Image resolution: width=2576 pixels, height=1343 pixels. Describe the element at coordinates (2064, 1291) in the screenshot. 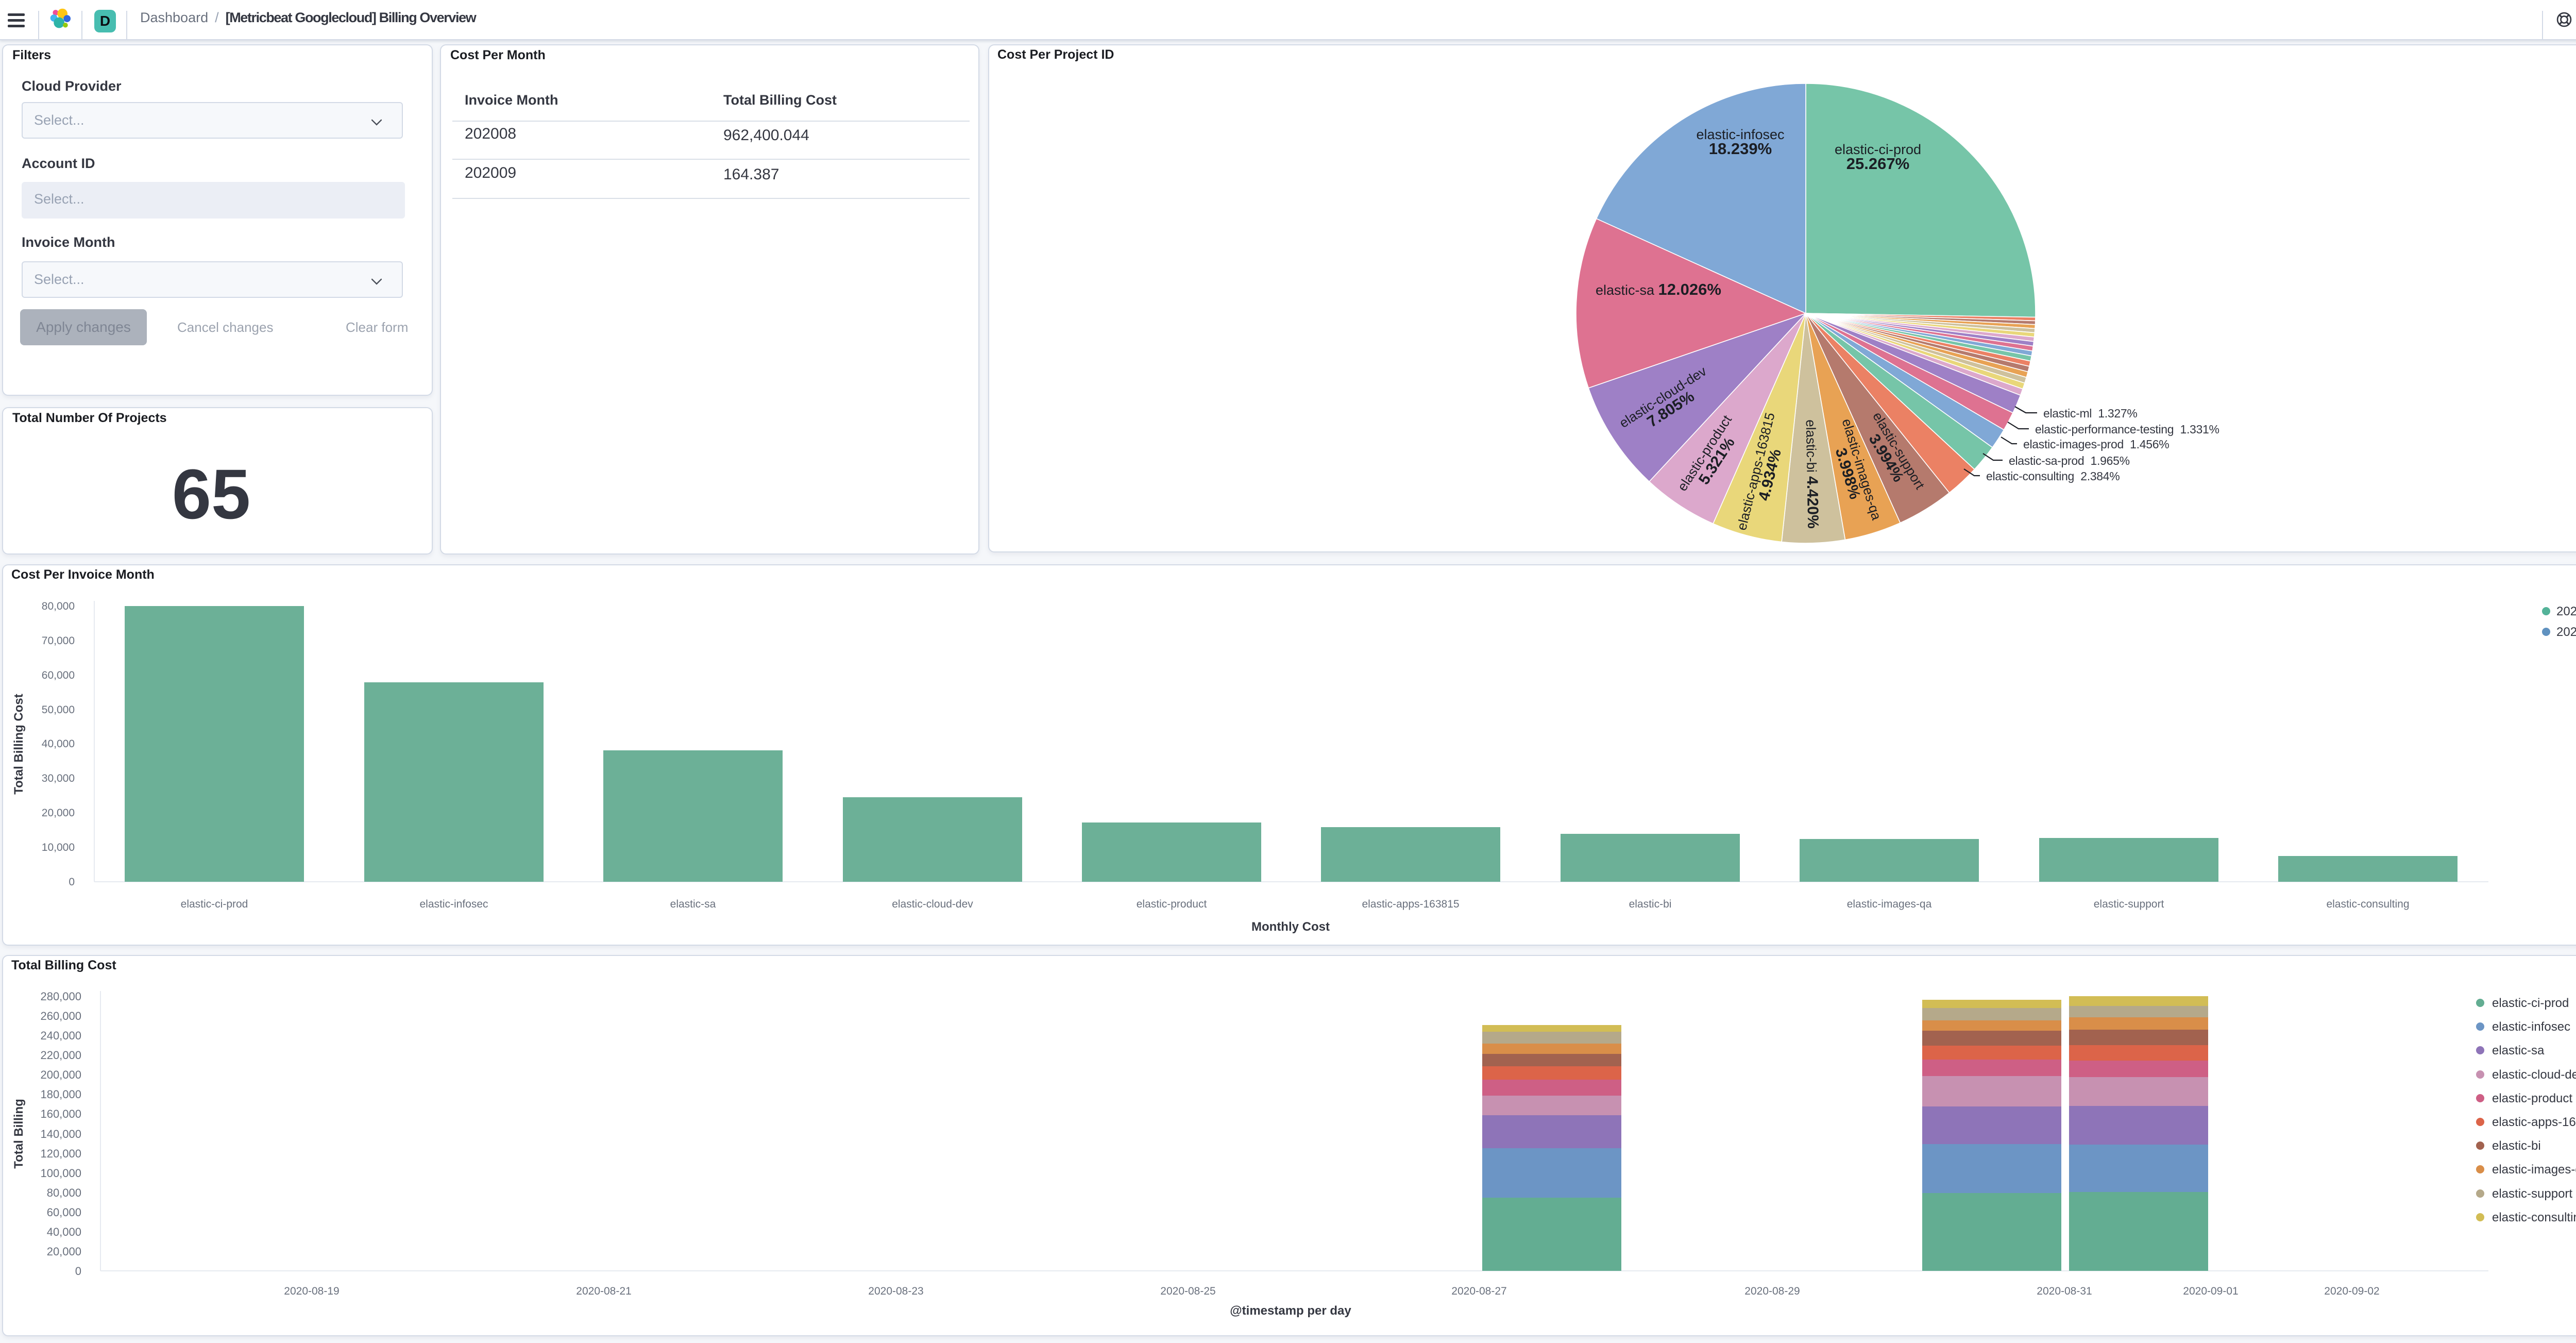

I see `svg-text: 2020-08-31` at that location.